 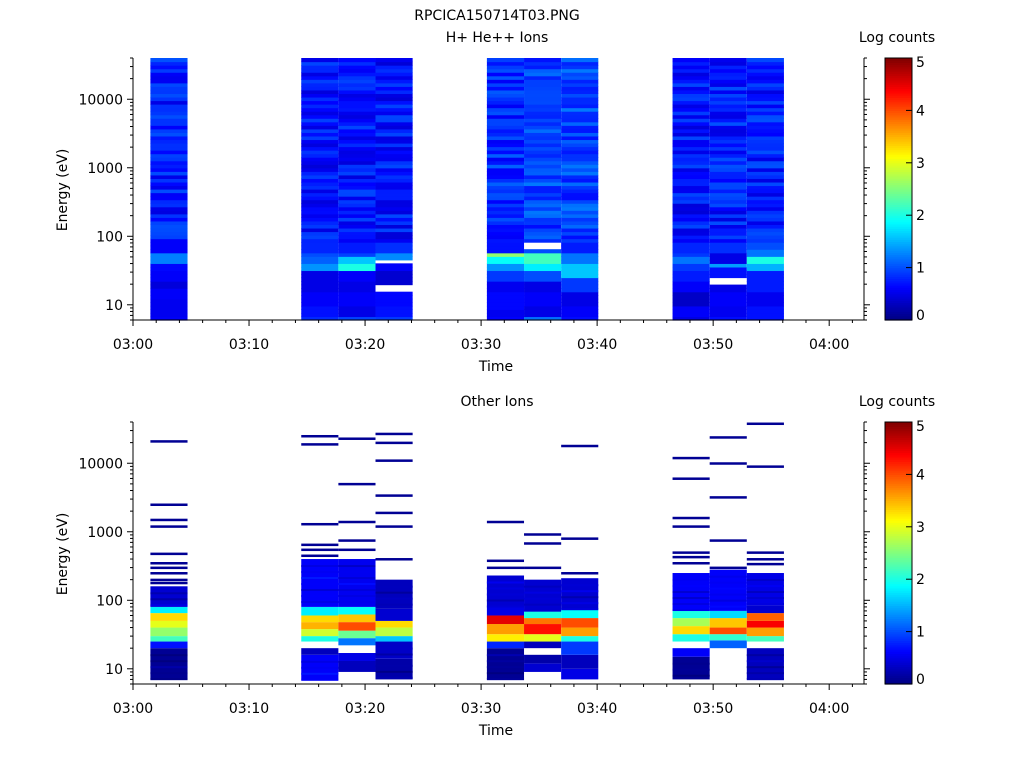 I want to click on y-tick-label: 1000, so click(x=105, y=169).